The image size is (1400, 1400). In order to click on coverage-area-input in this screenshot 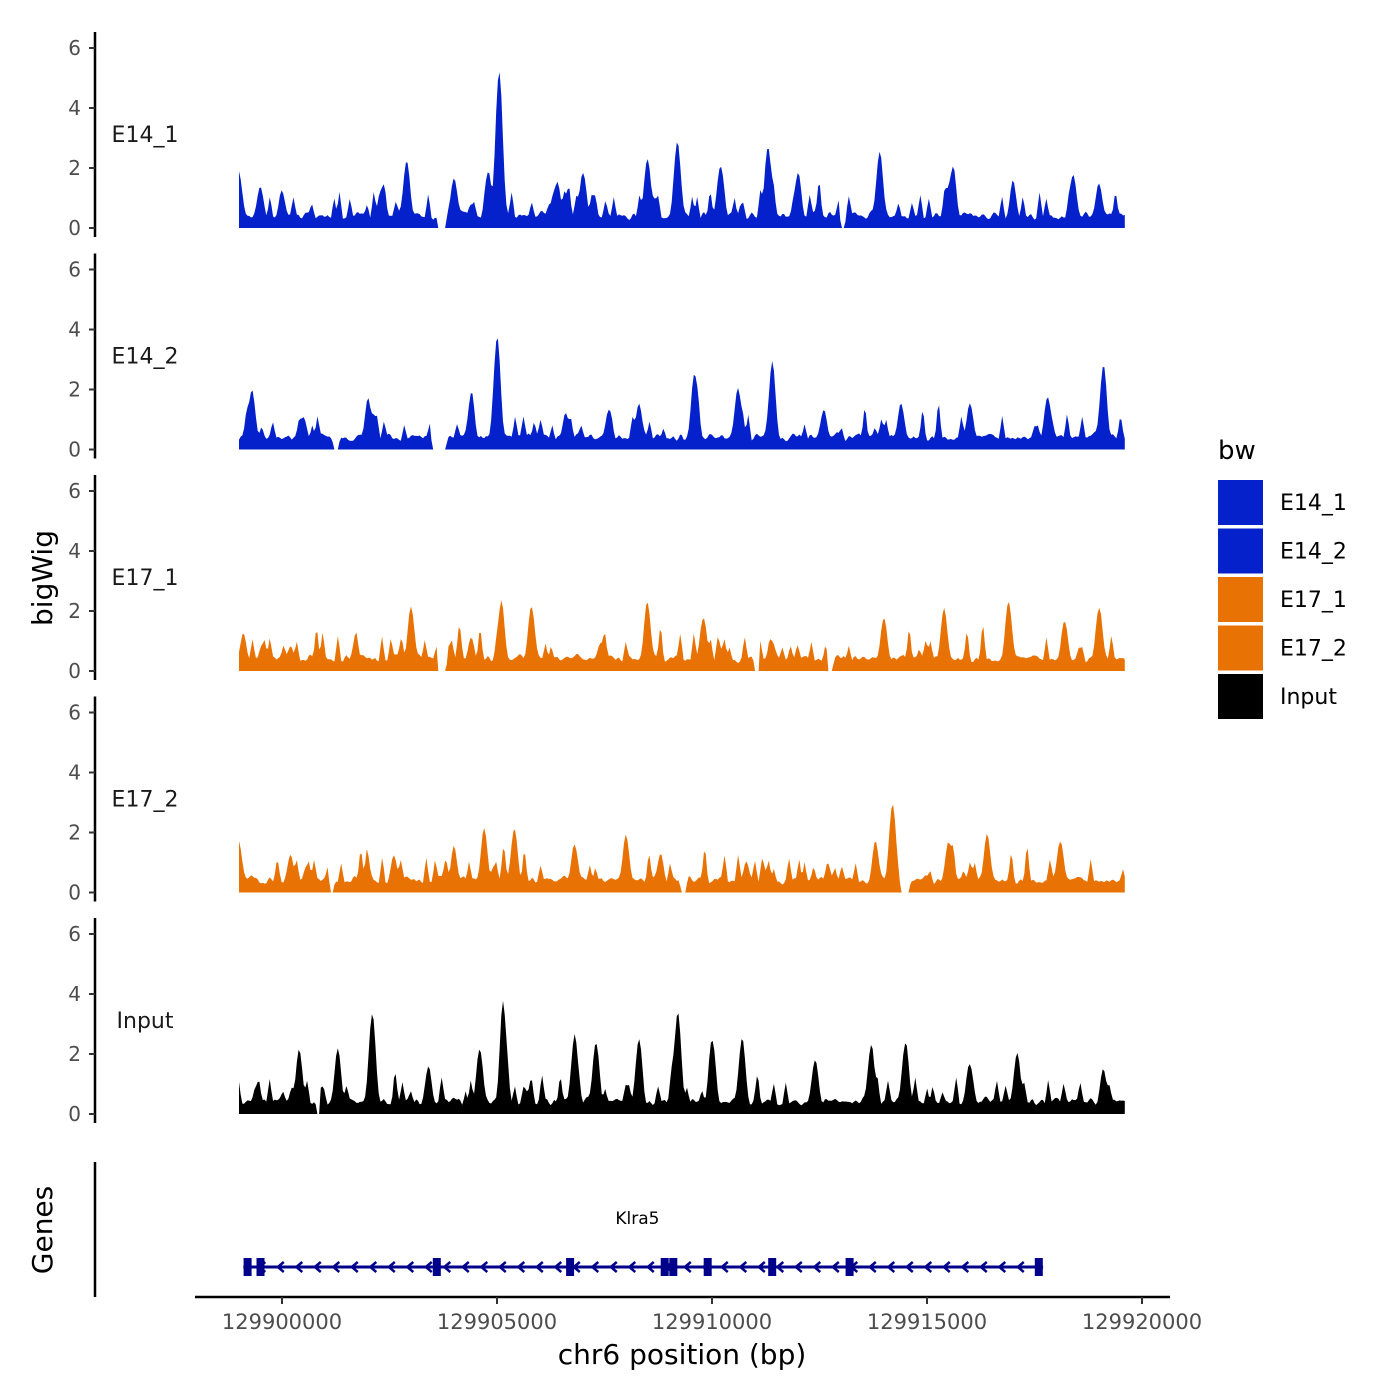, I will do `click(682, 1057)`.